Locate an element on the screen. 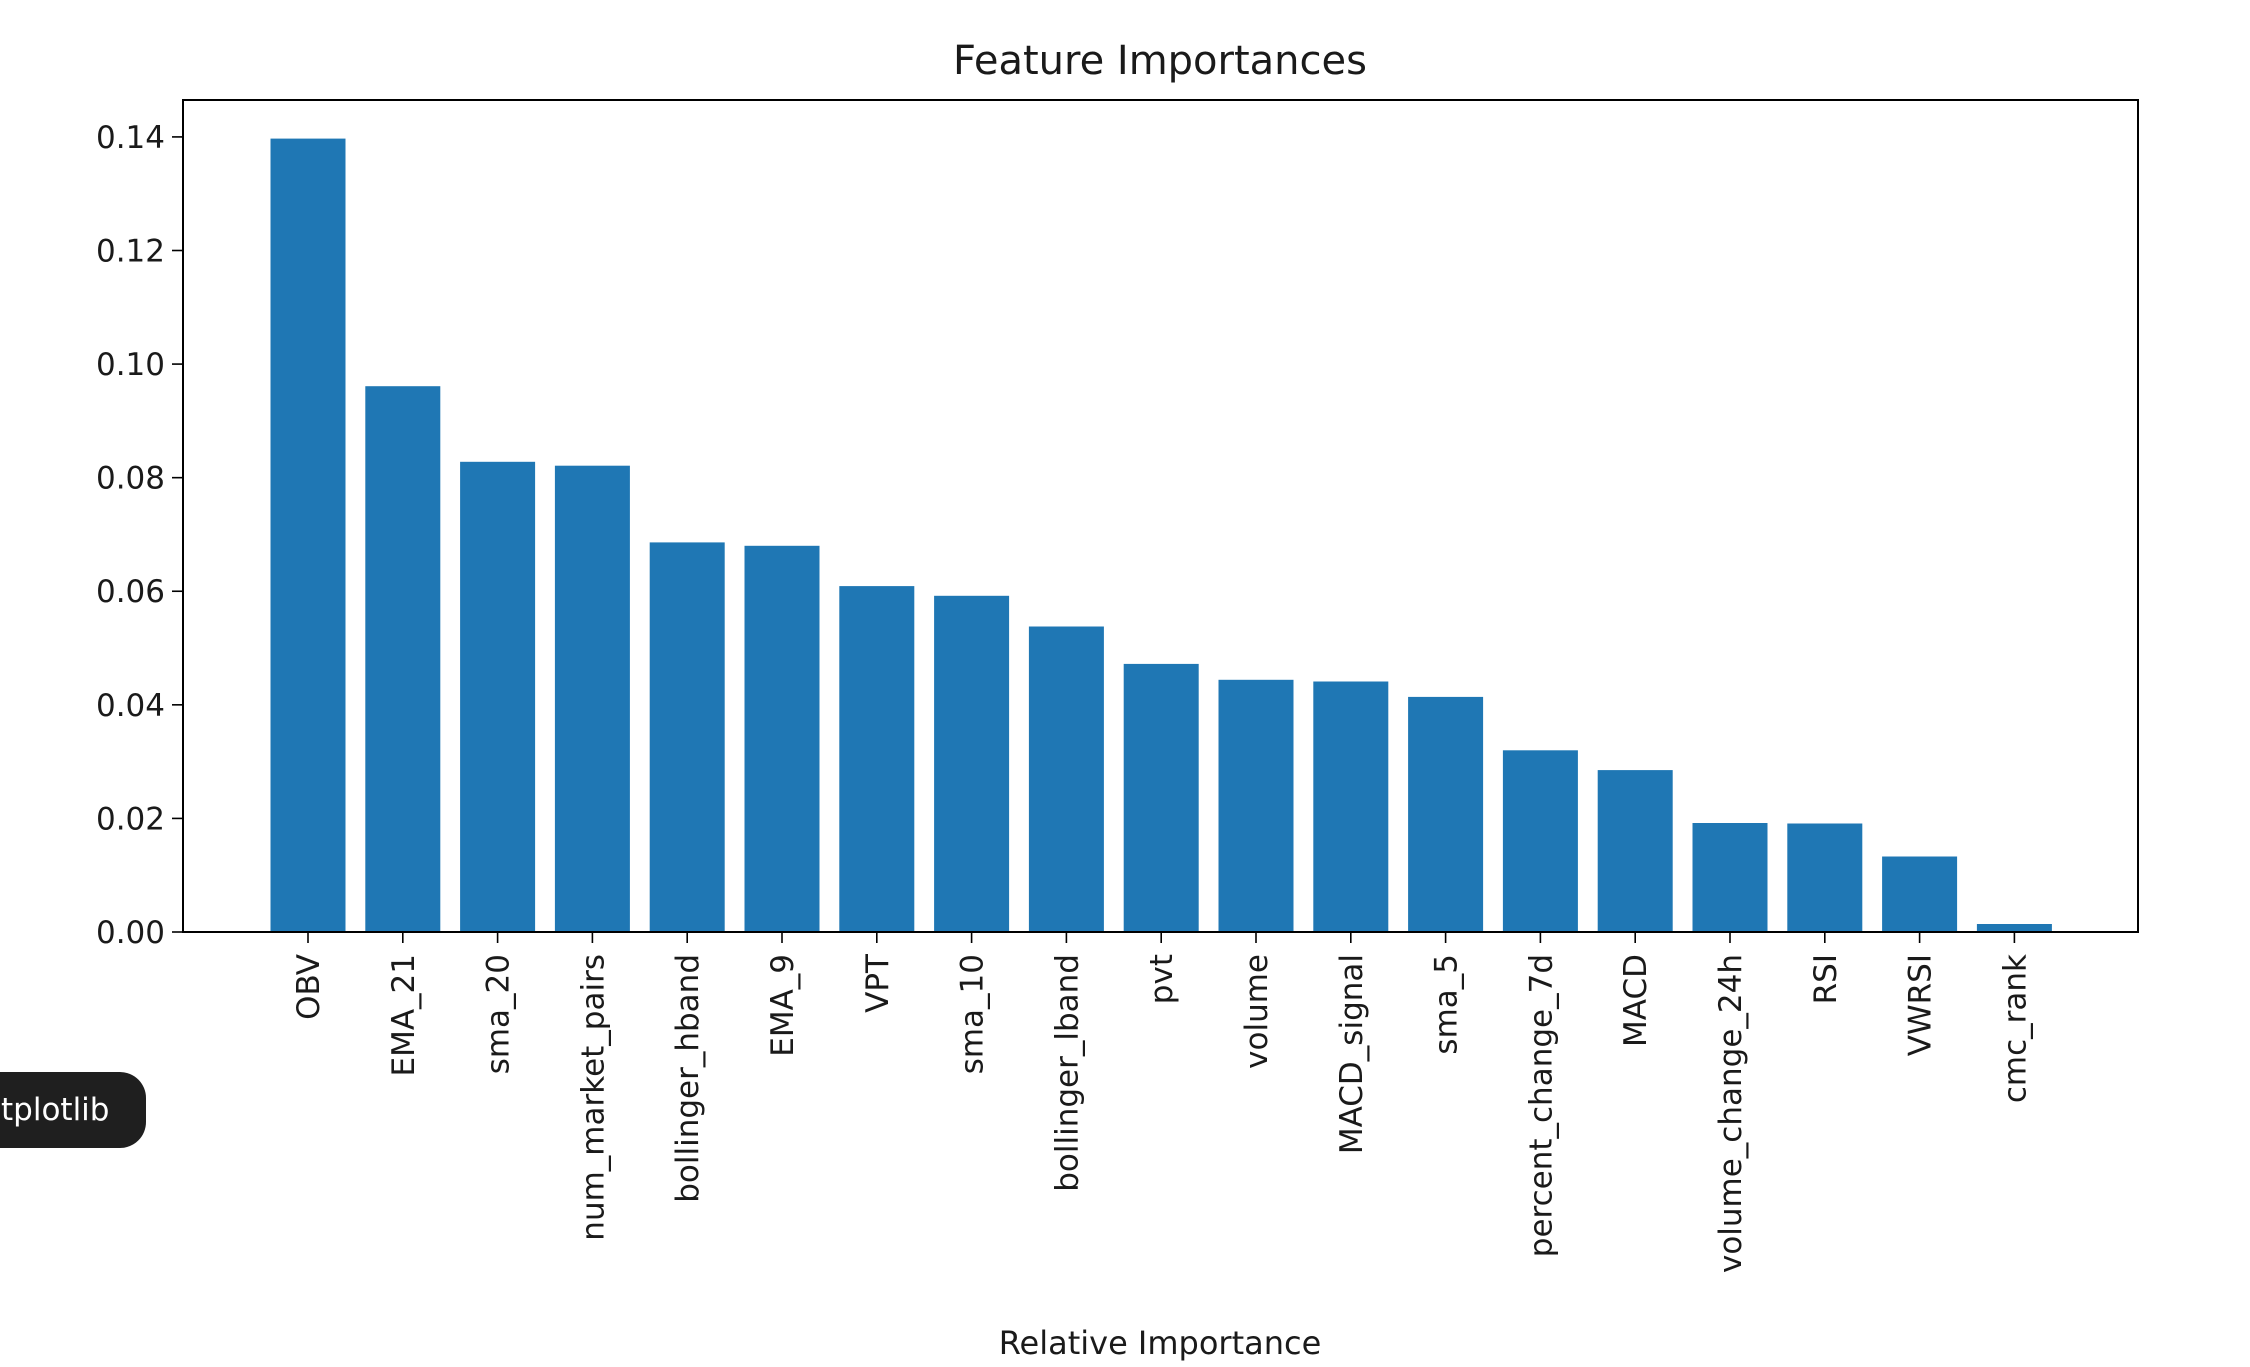 This screenshot has width=2250, height=1367. x-tick-label: volume is located at coordinates (1257, 1011).